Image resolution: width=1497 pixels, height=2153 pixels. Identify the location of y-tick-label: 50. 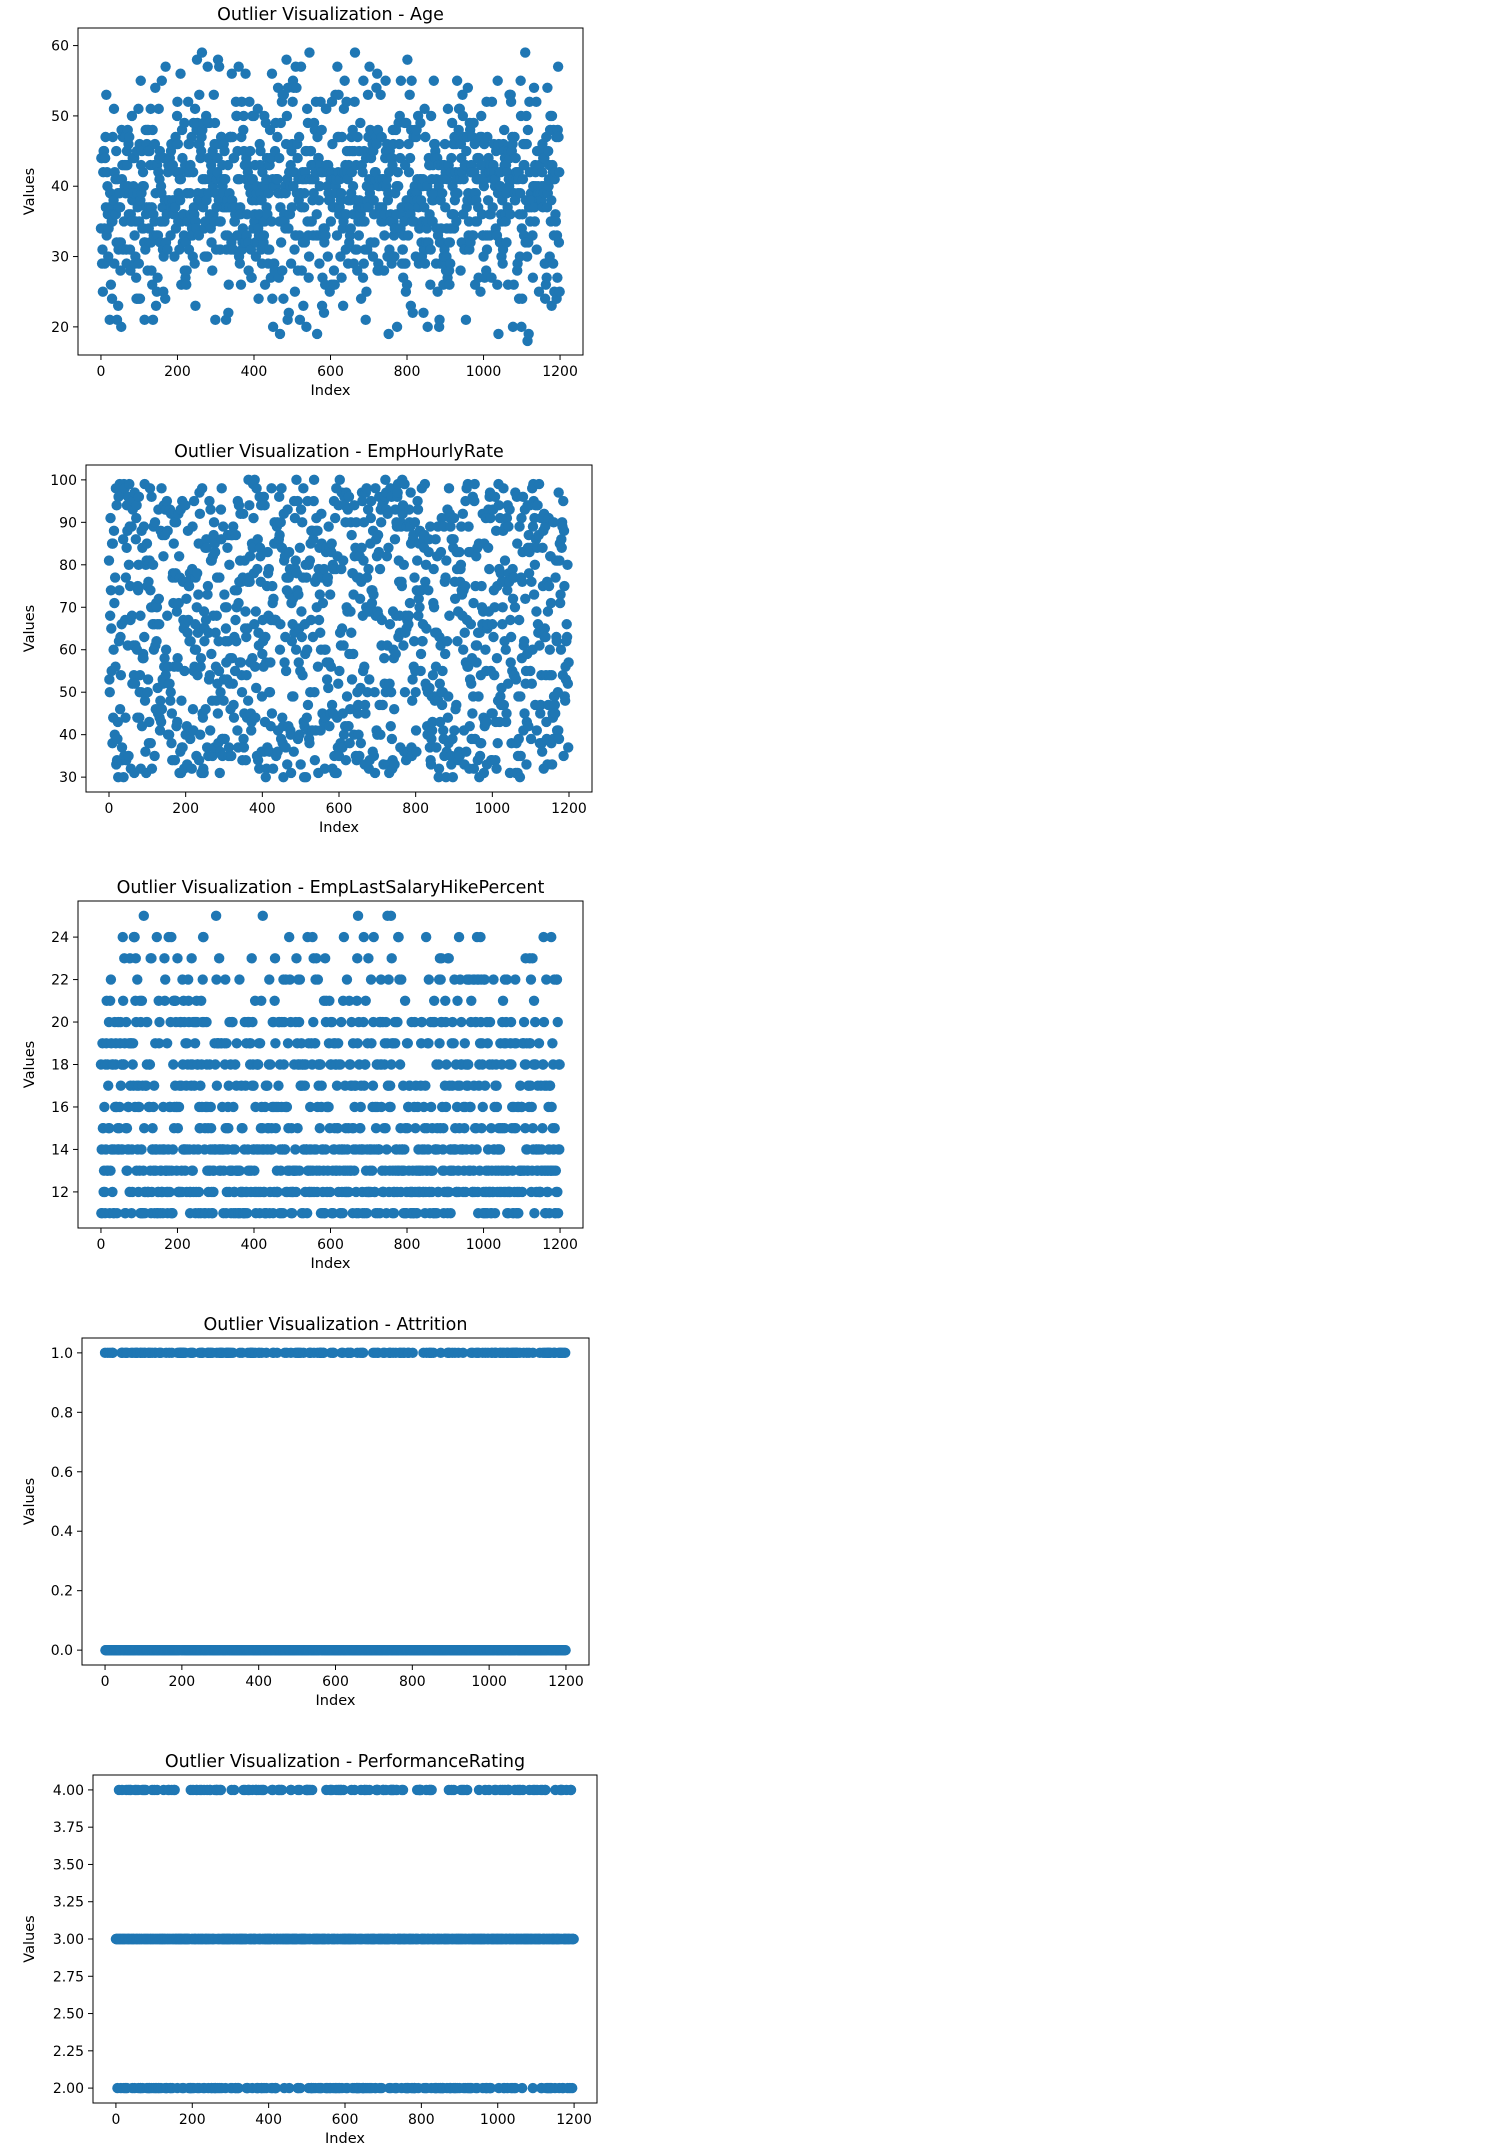
(68, 693).